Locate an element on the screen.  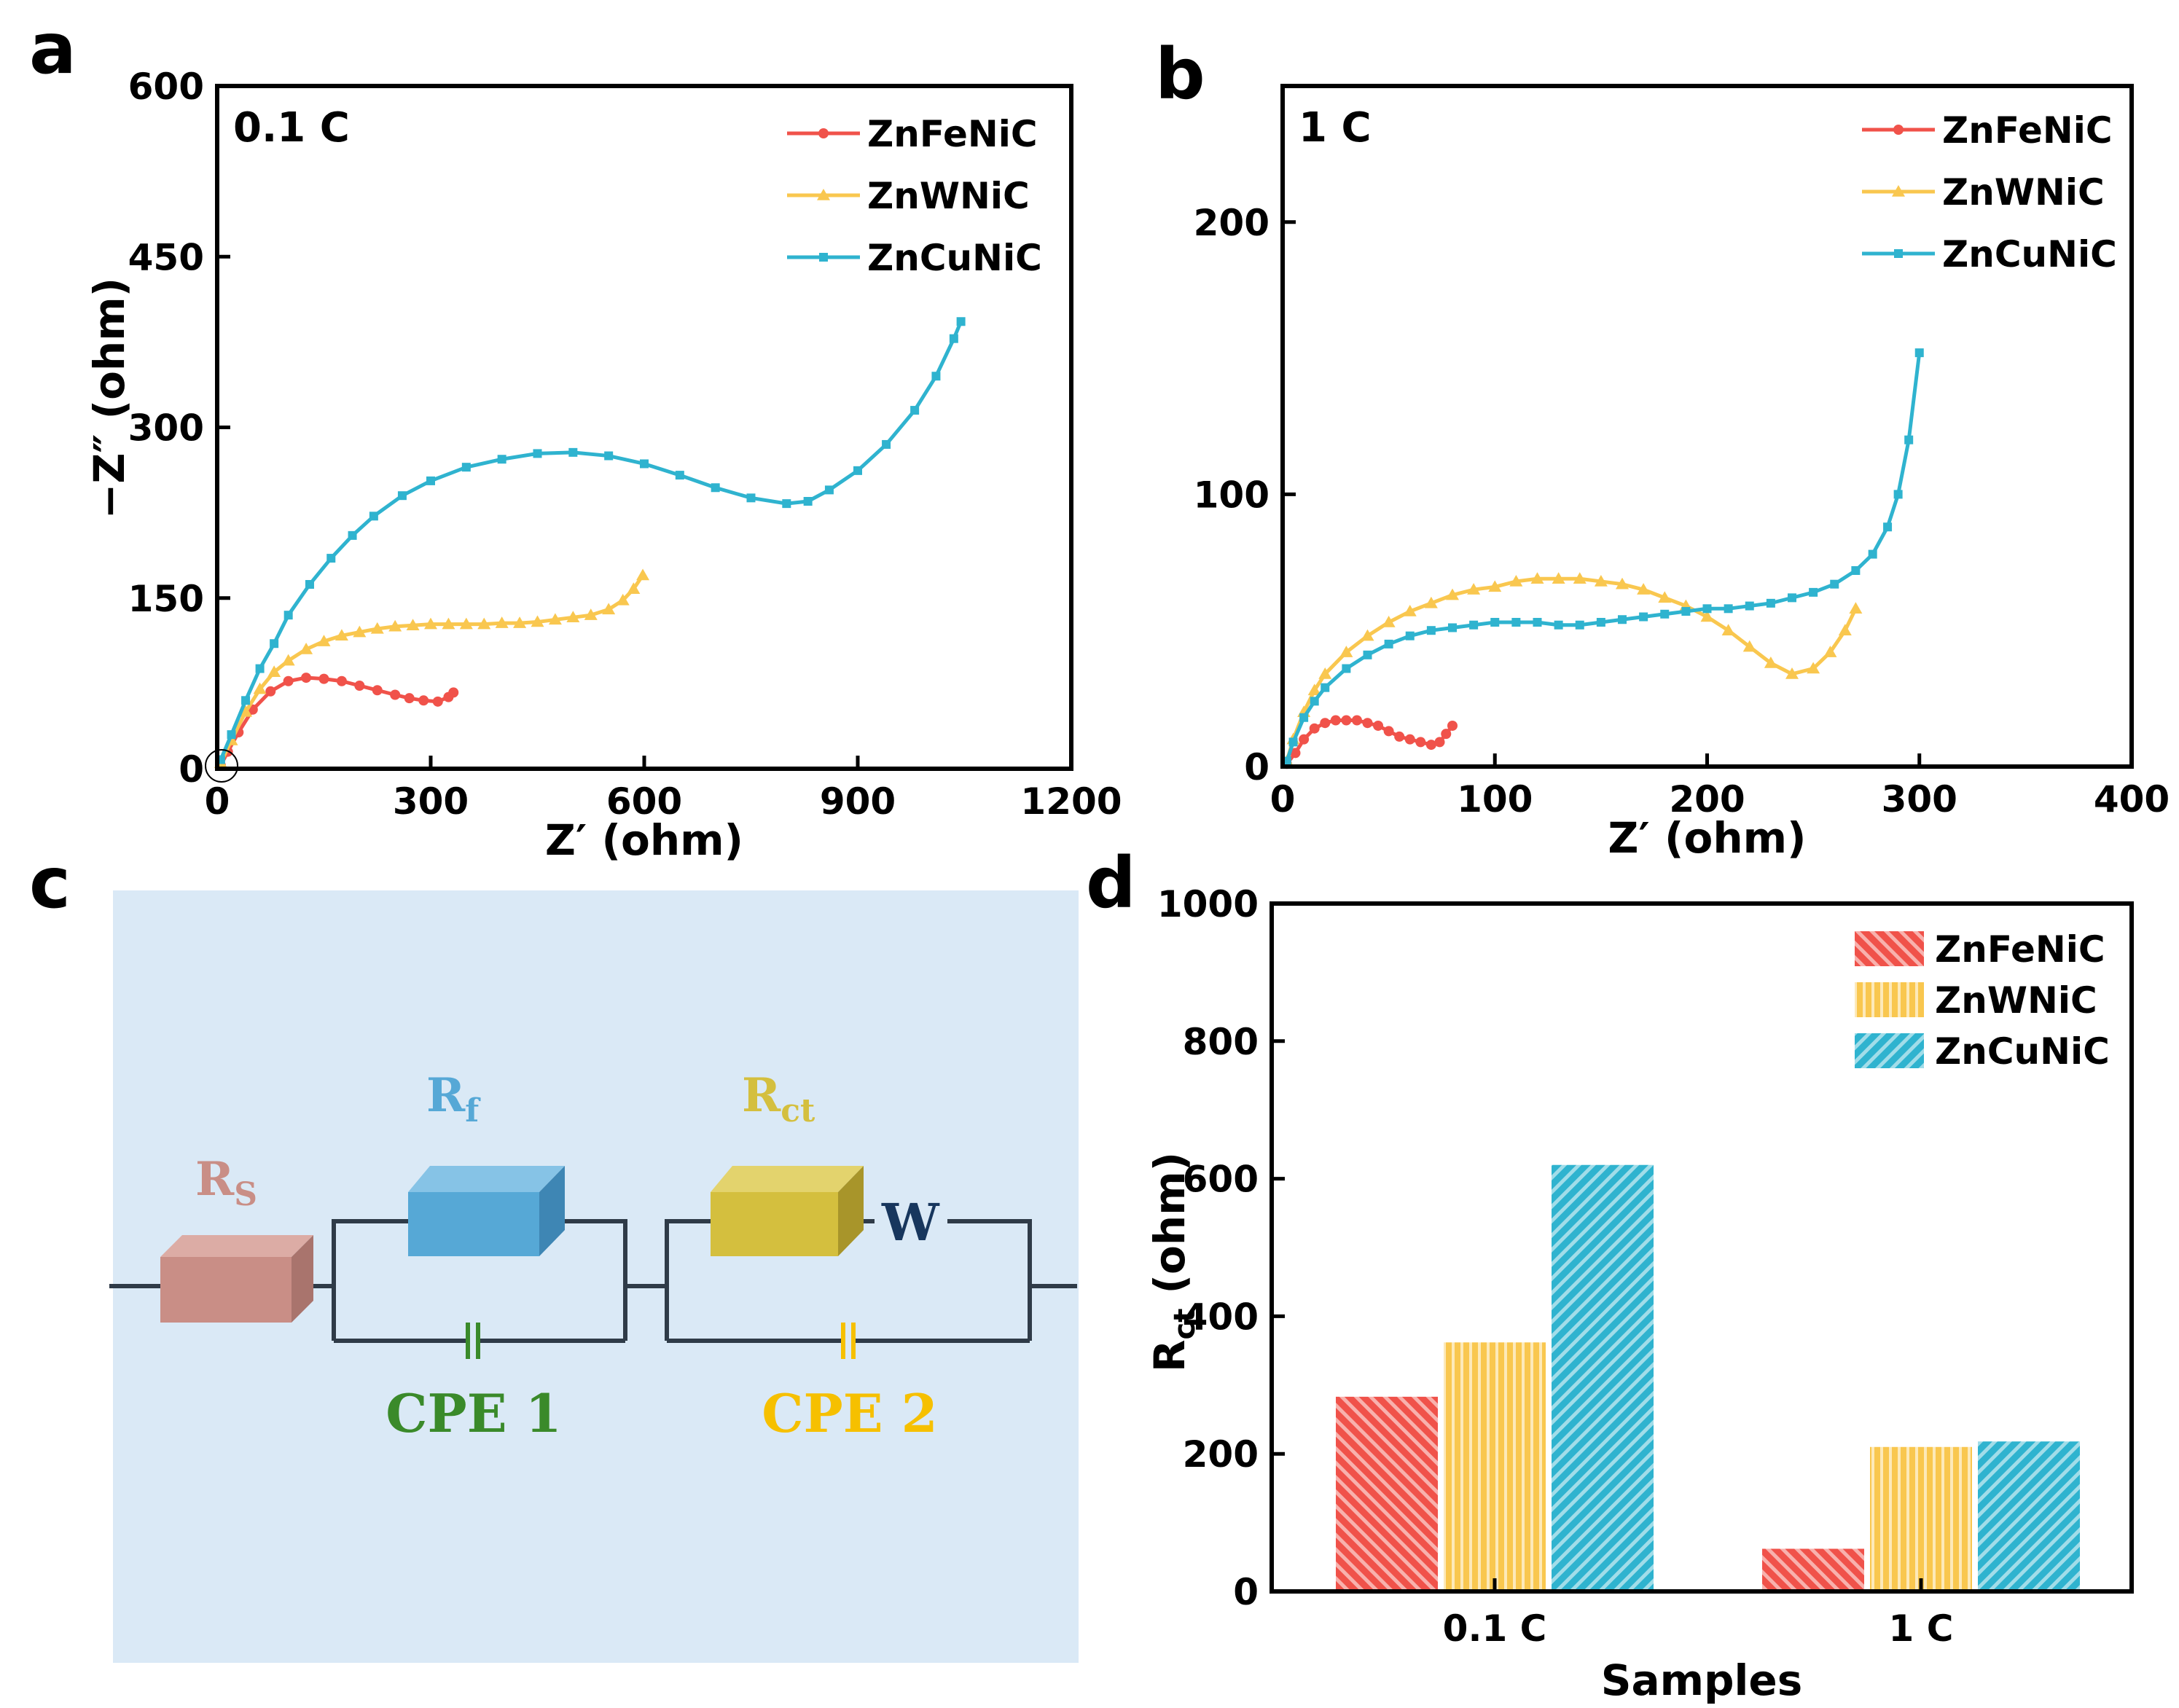
condition-label: 0.1 C is located at coordinates (291, 128).